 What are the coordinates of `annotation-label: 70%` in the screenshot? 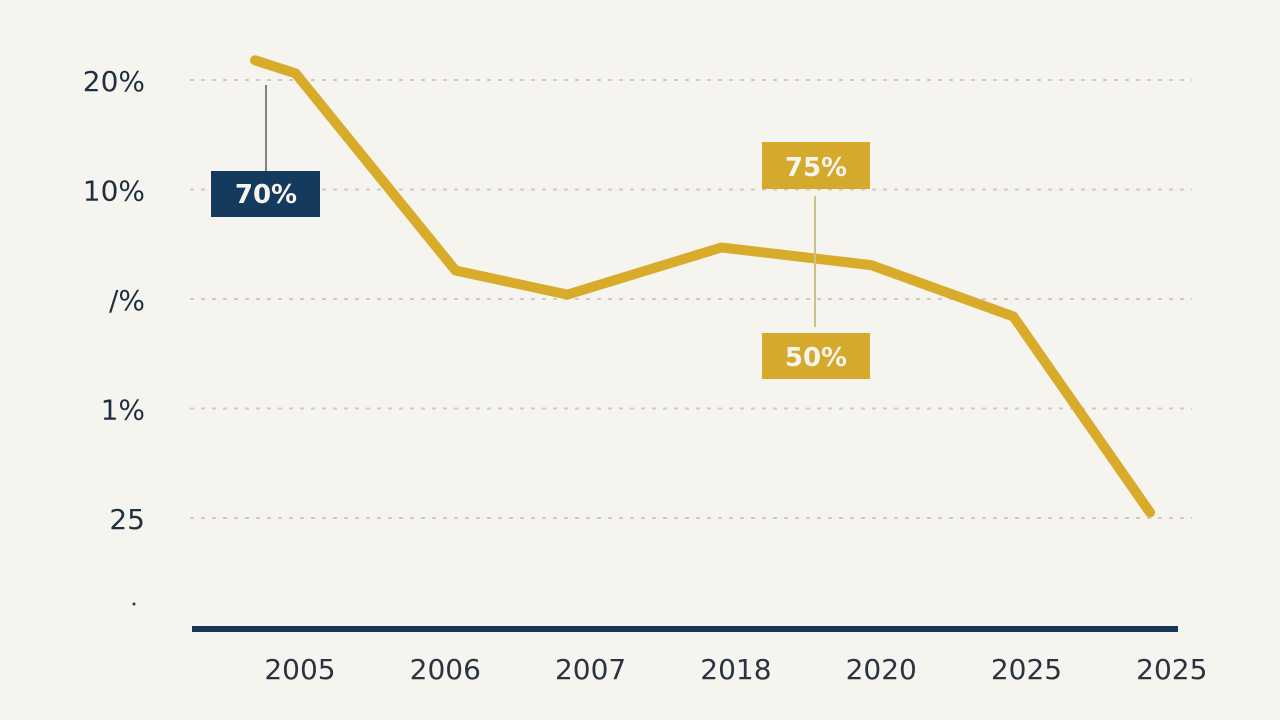 It's located at (266, 195).